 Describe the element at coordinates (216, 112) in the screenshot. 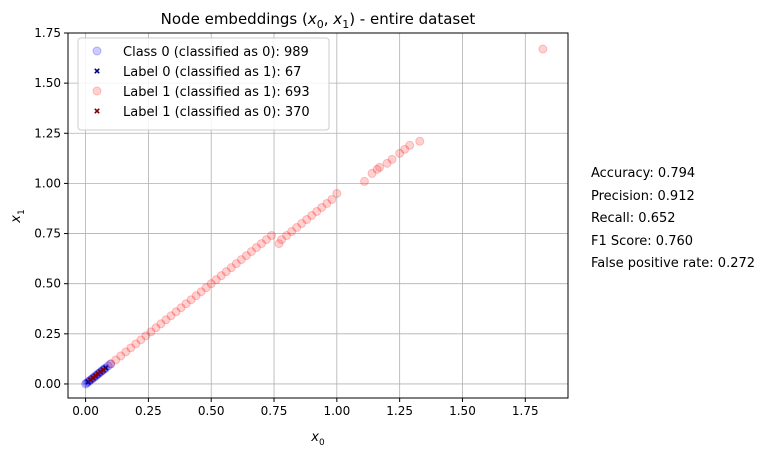

I see `legend-label-3: Label 1 (classified as 0): 370` at that location.